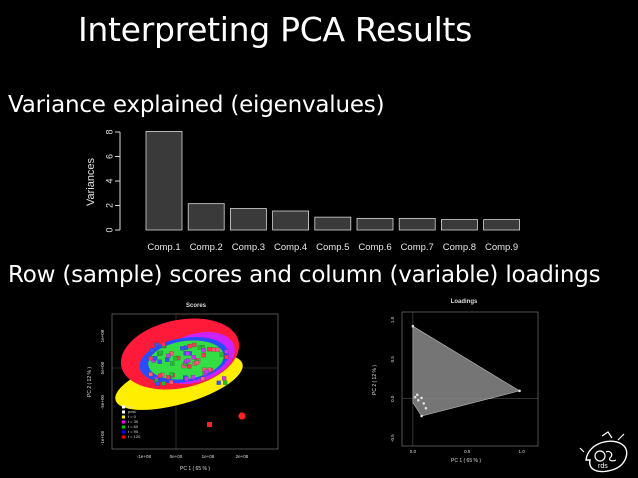  I want to click on scores-y-tick-label: 1e+08, so click(102, 335).